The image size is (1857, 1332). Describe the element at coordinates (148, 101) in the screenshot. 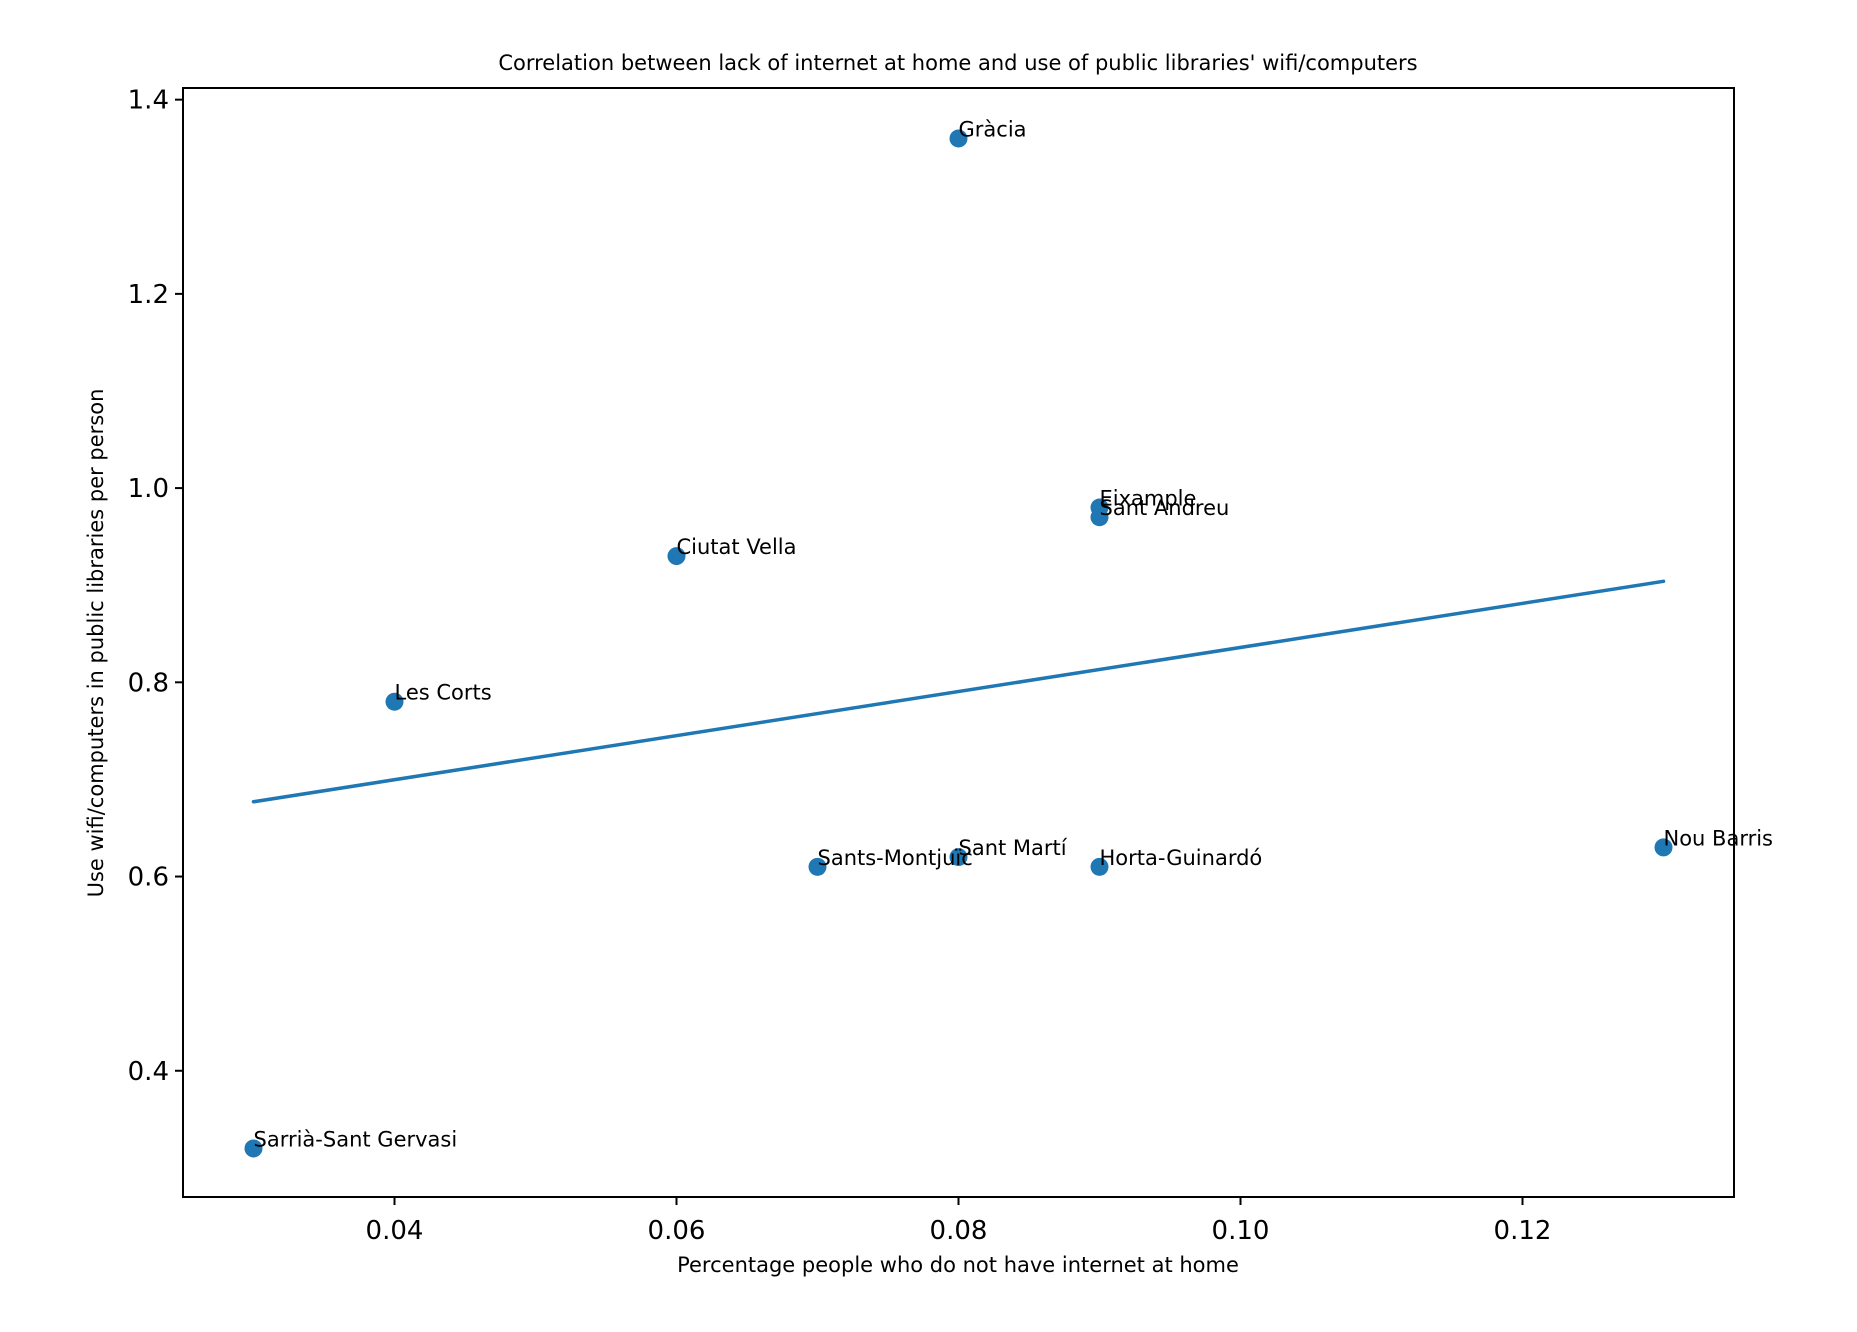

I see `y-tick-label: 1.4` at that location.